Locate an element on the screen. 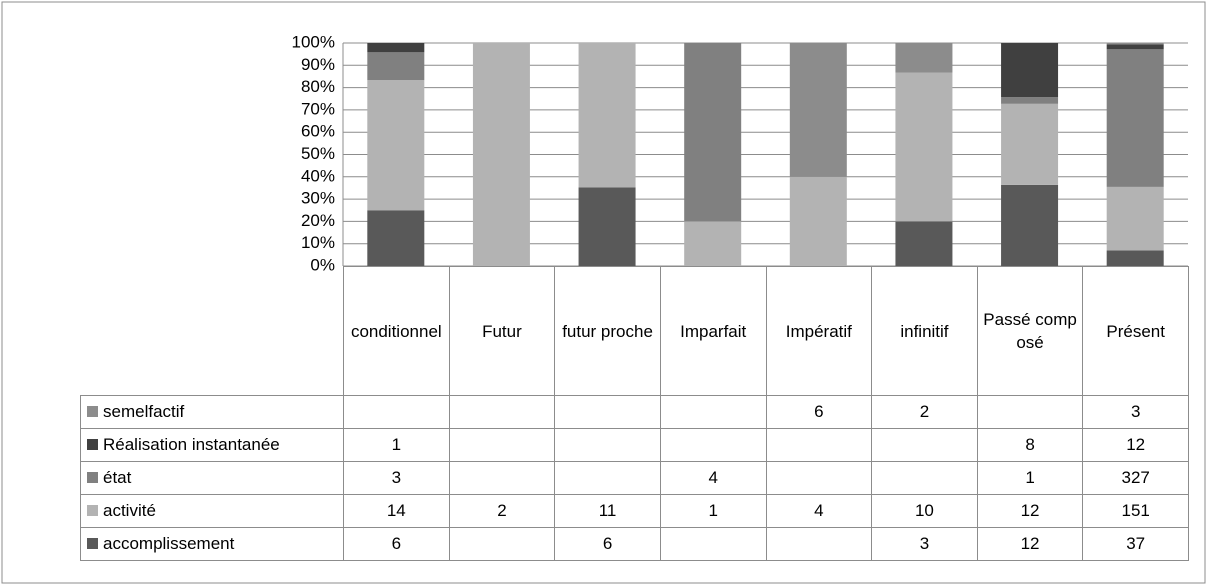  category-header: Présent is located at coordinates (1135, 331).